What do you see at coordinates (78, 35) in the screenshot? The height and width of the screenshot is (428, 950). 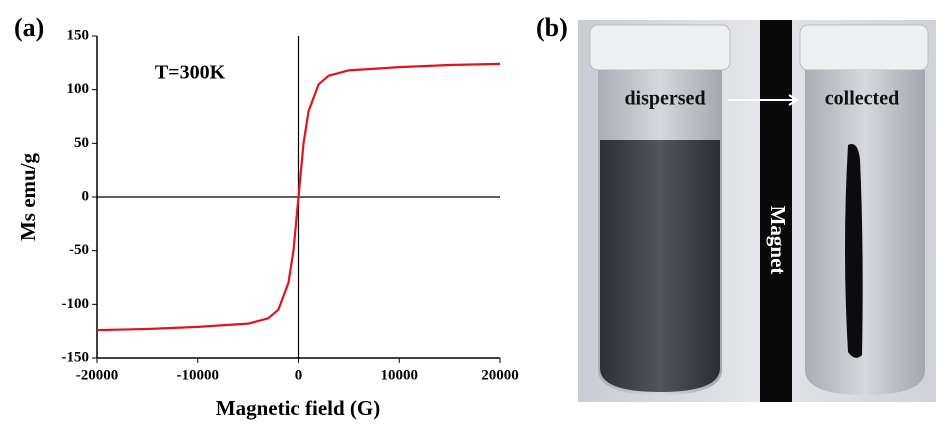 I see `y-tick-label: 150` at bounding box center [78, 35].